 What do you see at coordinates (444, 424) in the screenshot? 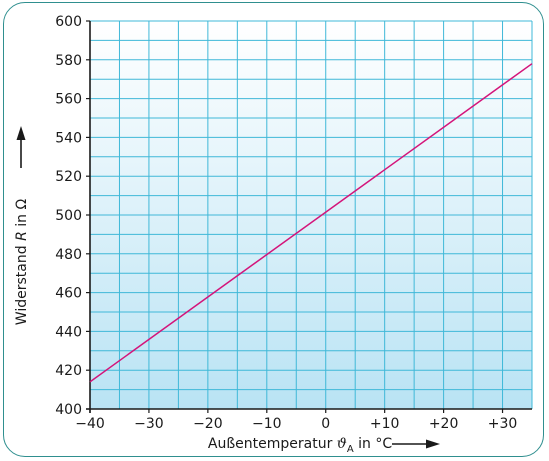
I see `x-tick-label: +20` at bounding box center [444, 424].